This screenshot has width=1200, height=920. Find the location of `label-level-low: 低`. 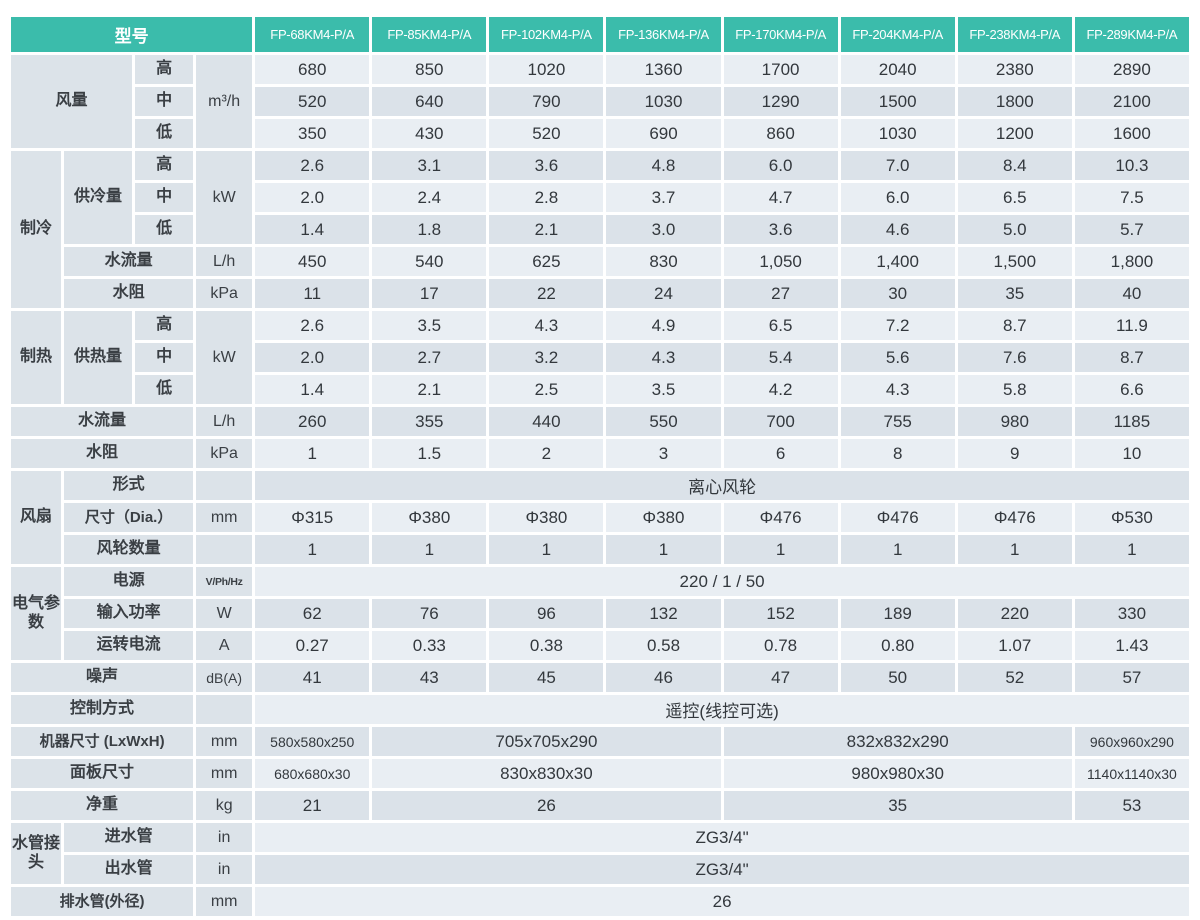

label-level-low: 低 is located at coordinates (164, 389).